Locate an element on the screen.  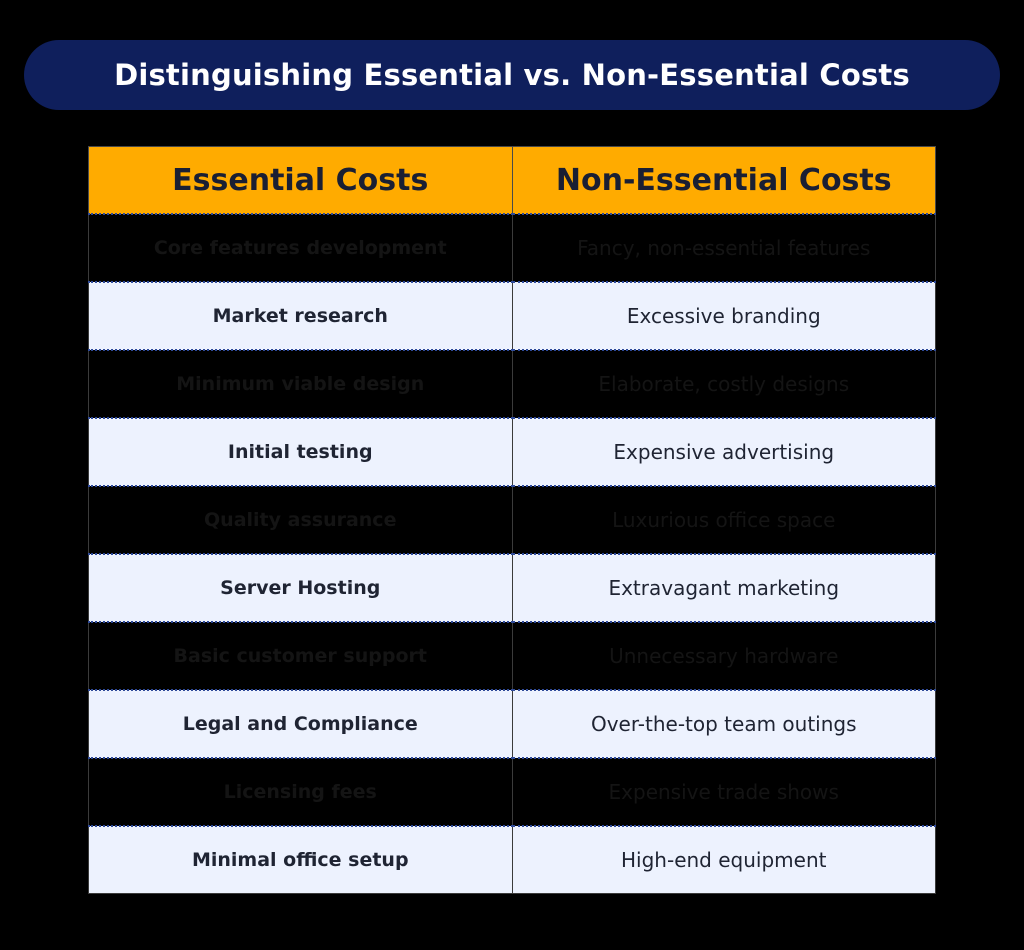
non-essential-cost-cell: Expensive trade shows is located at coordinates (723, 792).